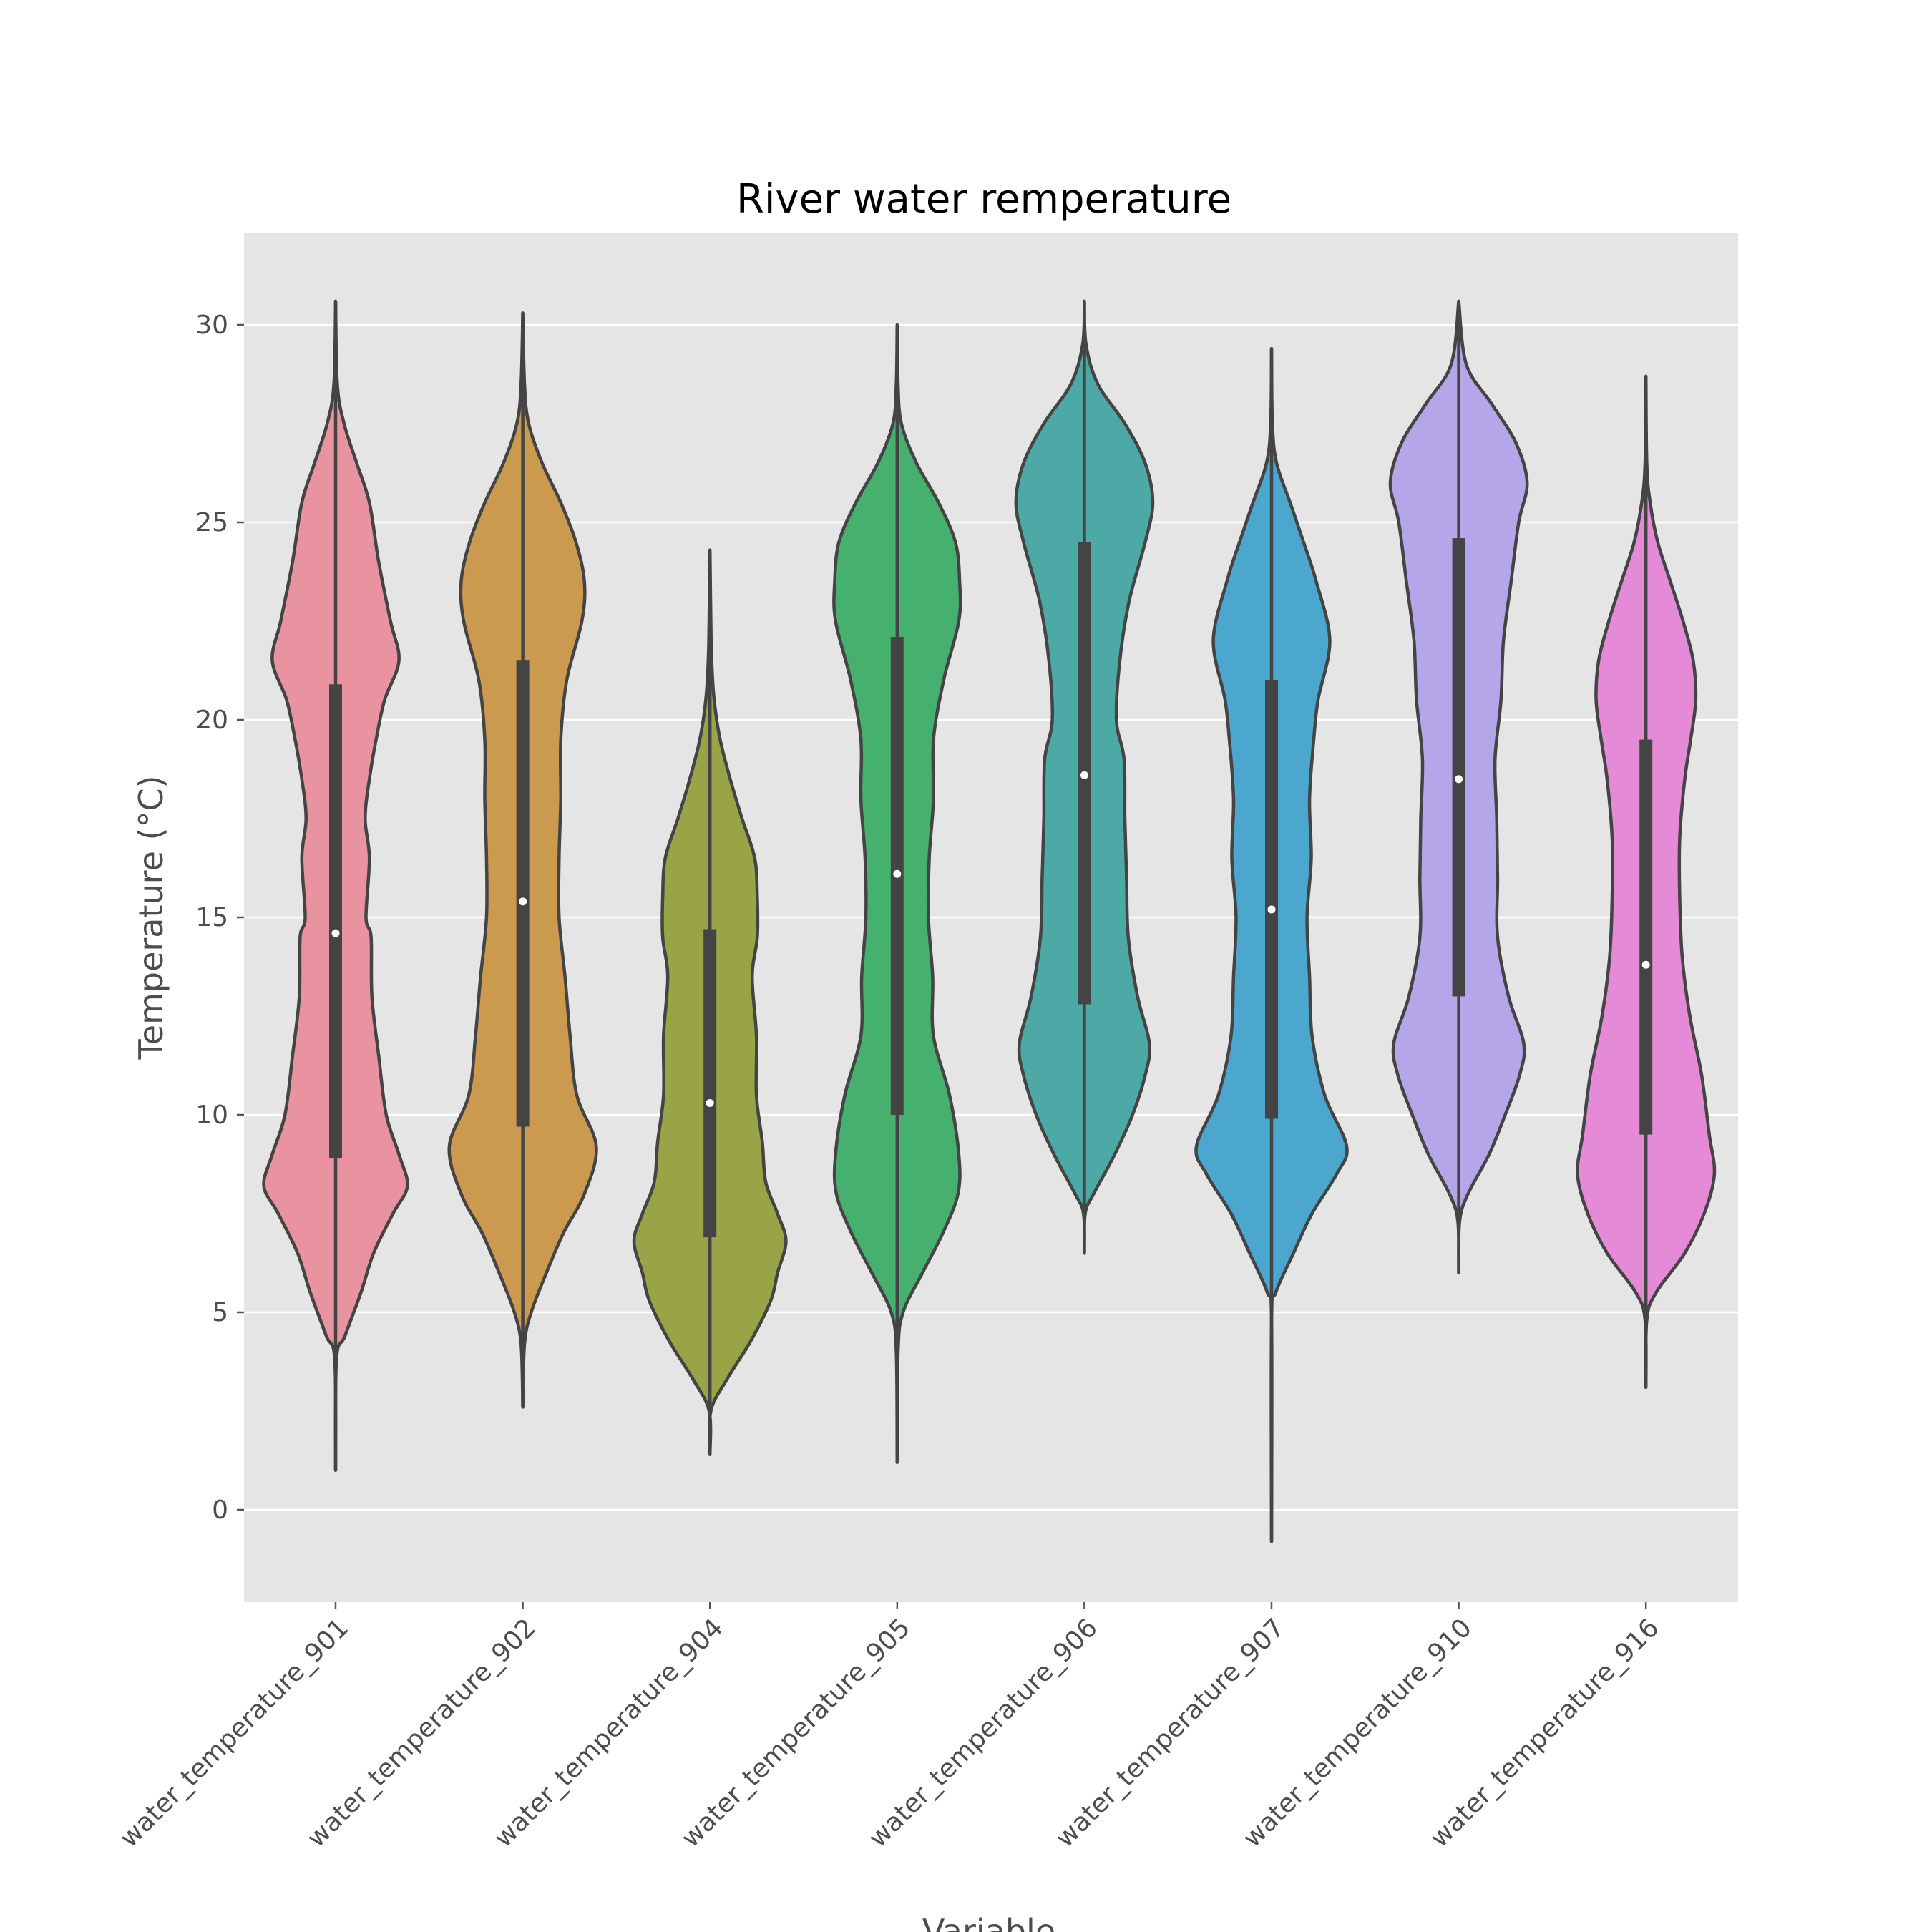 The image size is (1932, 1932). I want to click on y-axis-ticks: 0 5 10 15 20 25 30, so click(219, 918).